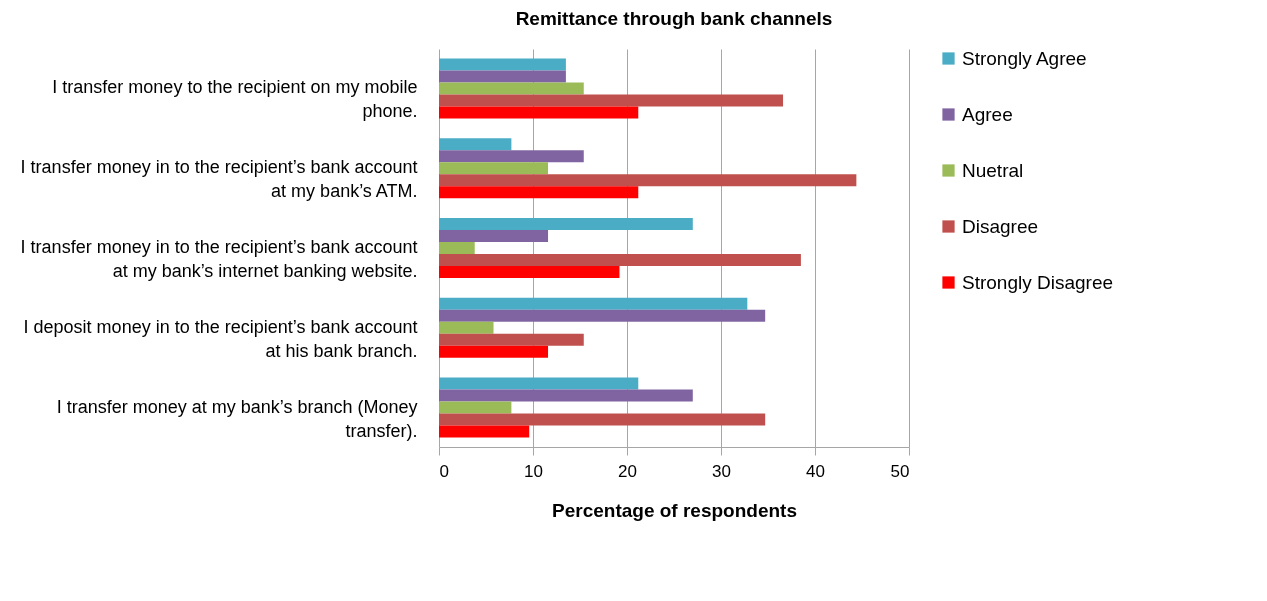 This screenshot has height=601, width=1267. What do you see at coordinates (900, 471) in the screenshot?
I see `x-tick-label: 50` at bounding box center [900, 471].